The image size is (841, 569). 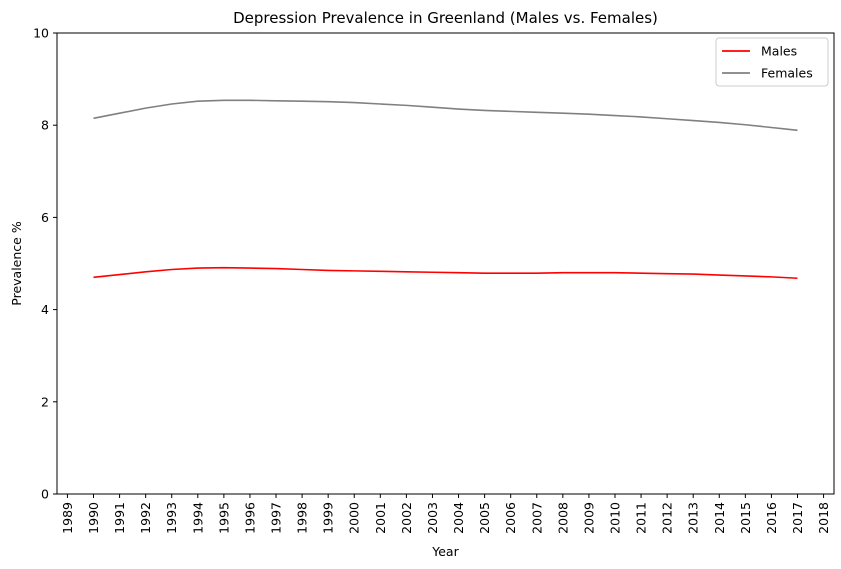 I want to click on x-tick-label: 2013, so click(x=693, y=518).